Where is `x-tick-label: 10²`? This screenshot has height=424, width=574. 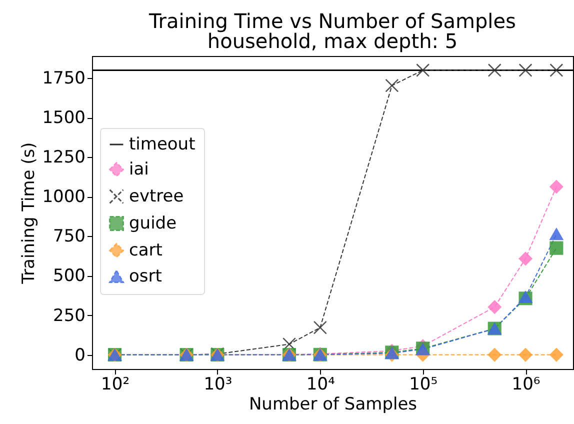
x-tick-label: 10² is located at coordinates (115, 384).